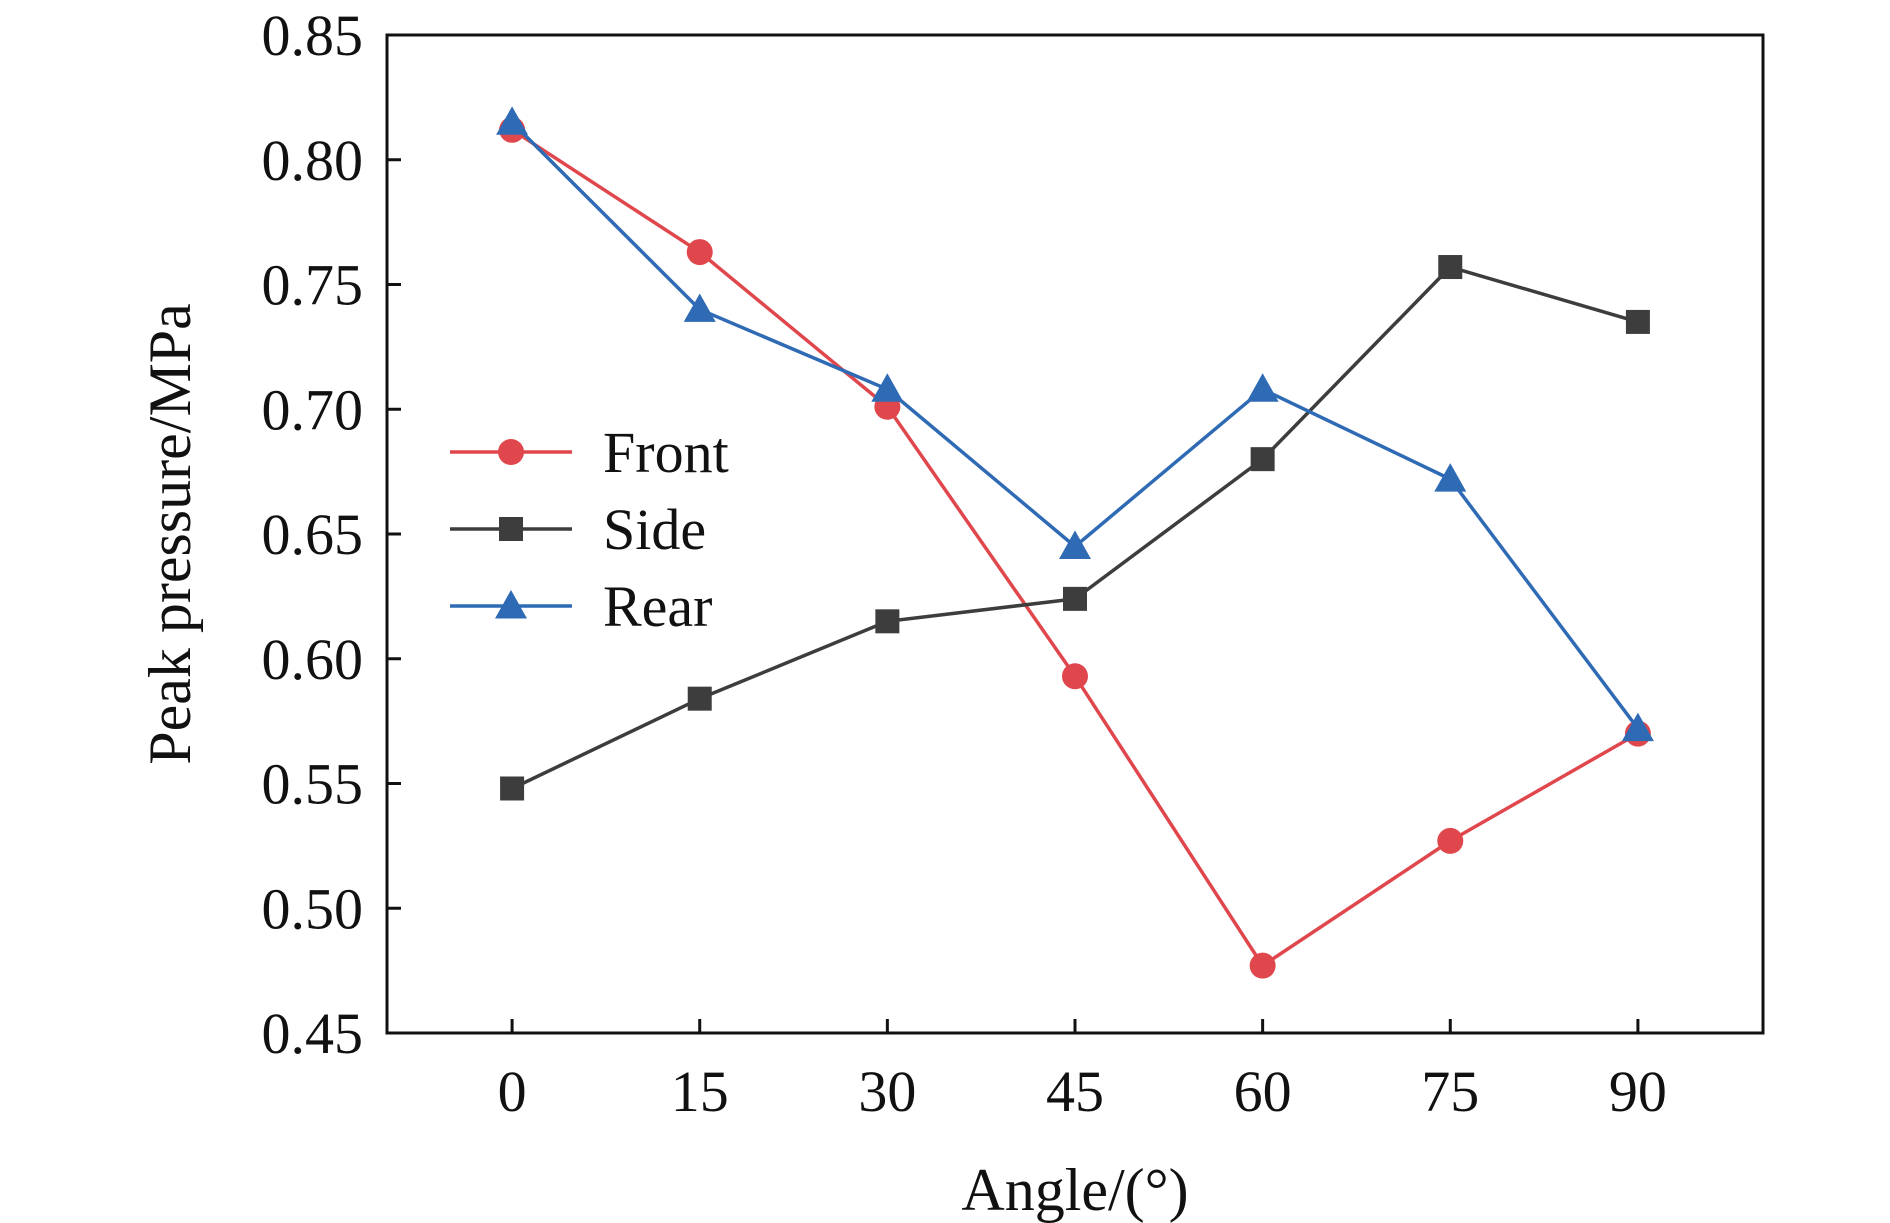 This screenshot has width=1890, height=1223. I want to click on y-tick-label: 0.85, so click(313, 35).